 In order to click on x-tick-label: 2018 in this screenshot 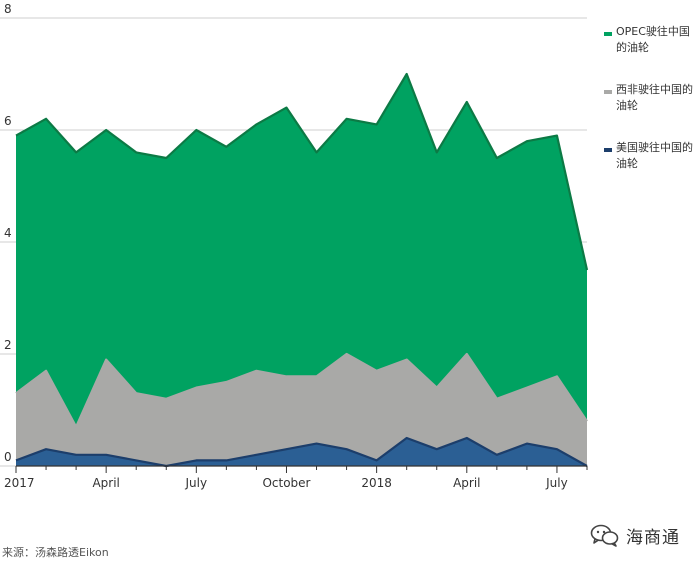, I will do `click(376, 483)`.